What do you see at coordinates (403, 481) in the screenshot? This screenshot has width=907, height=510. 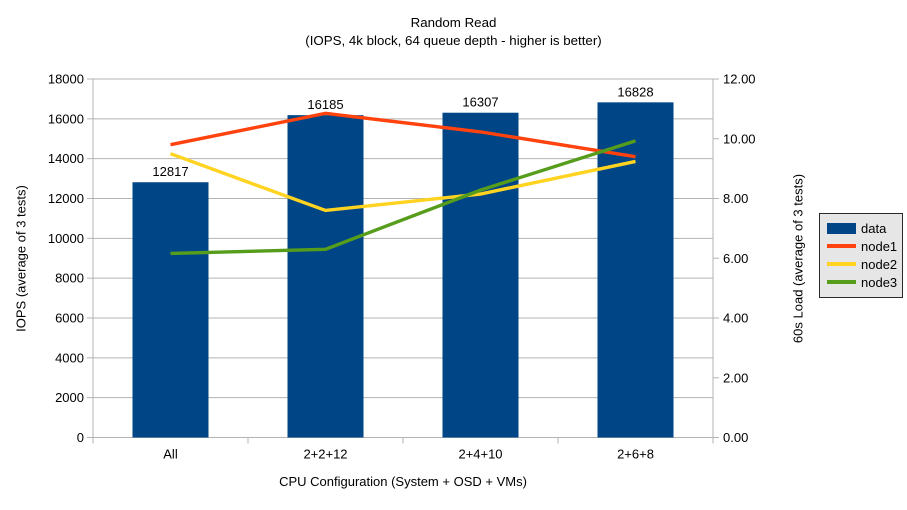 I see `x-axis-title: CPU Configuration (System + OSD + VMs)` at bounding box center [403, 481].